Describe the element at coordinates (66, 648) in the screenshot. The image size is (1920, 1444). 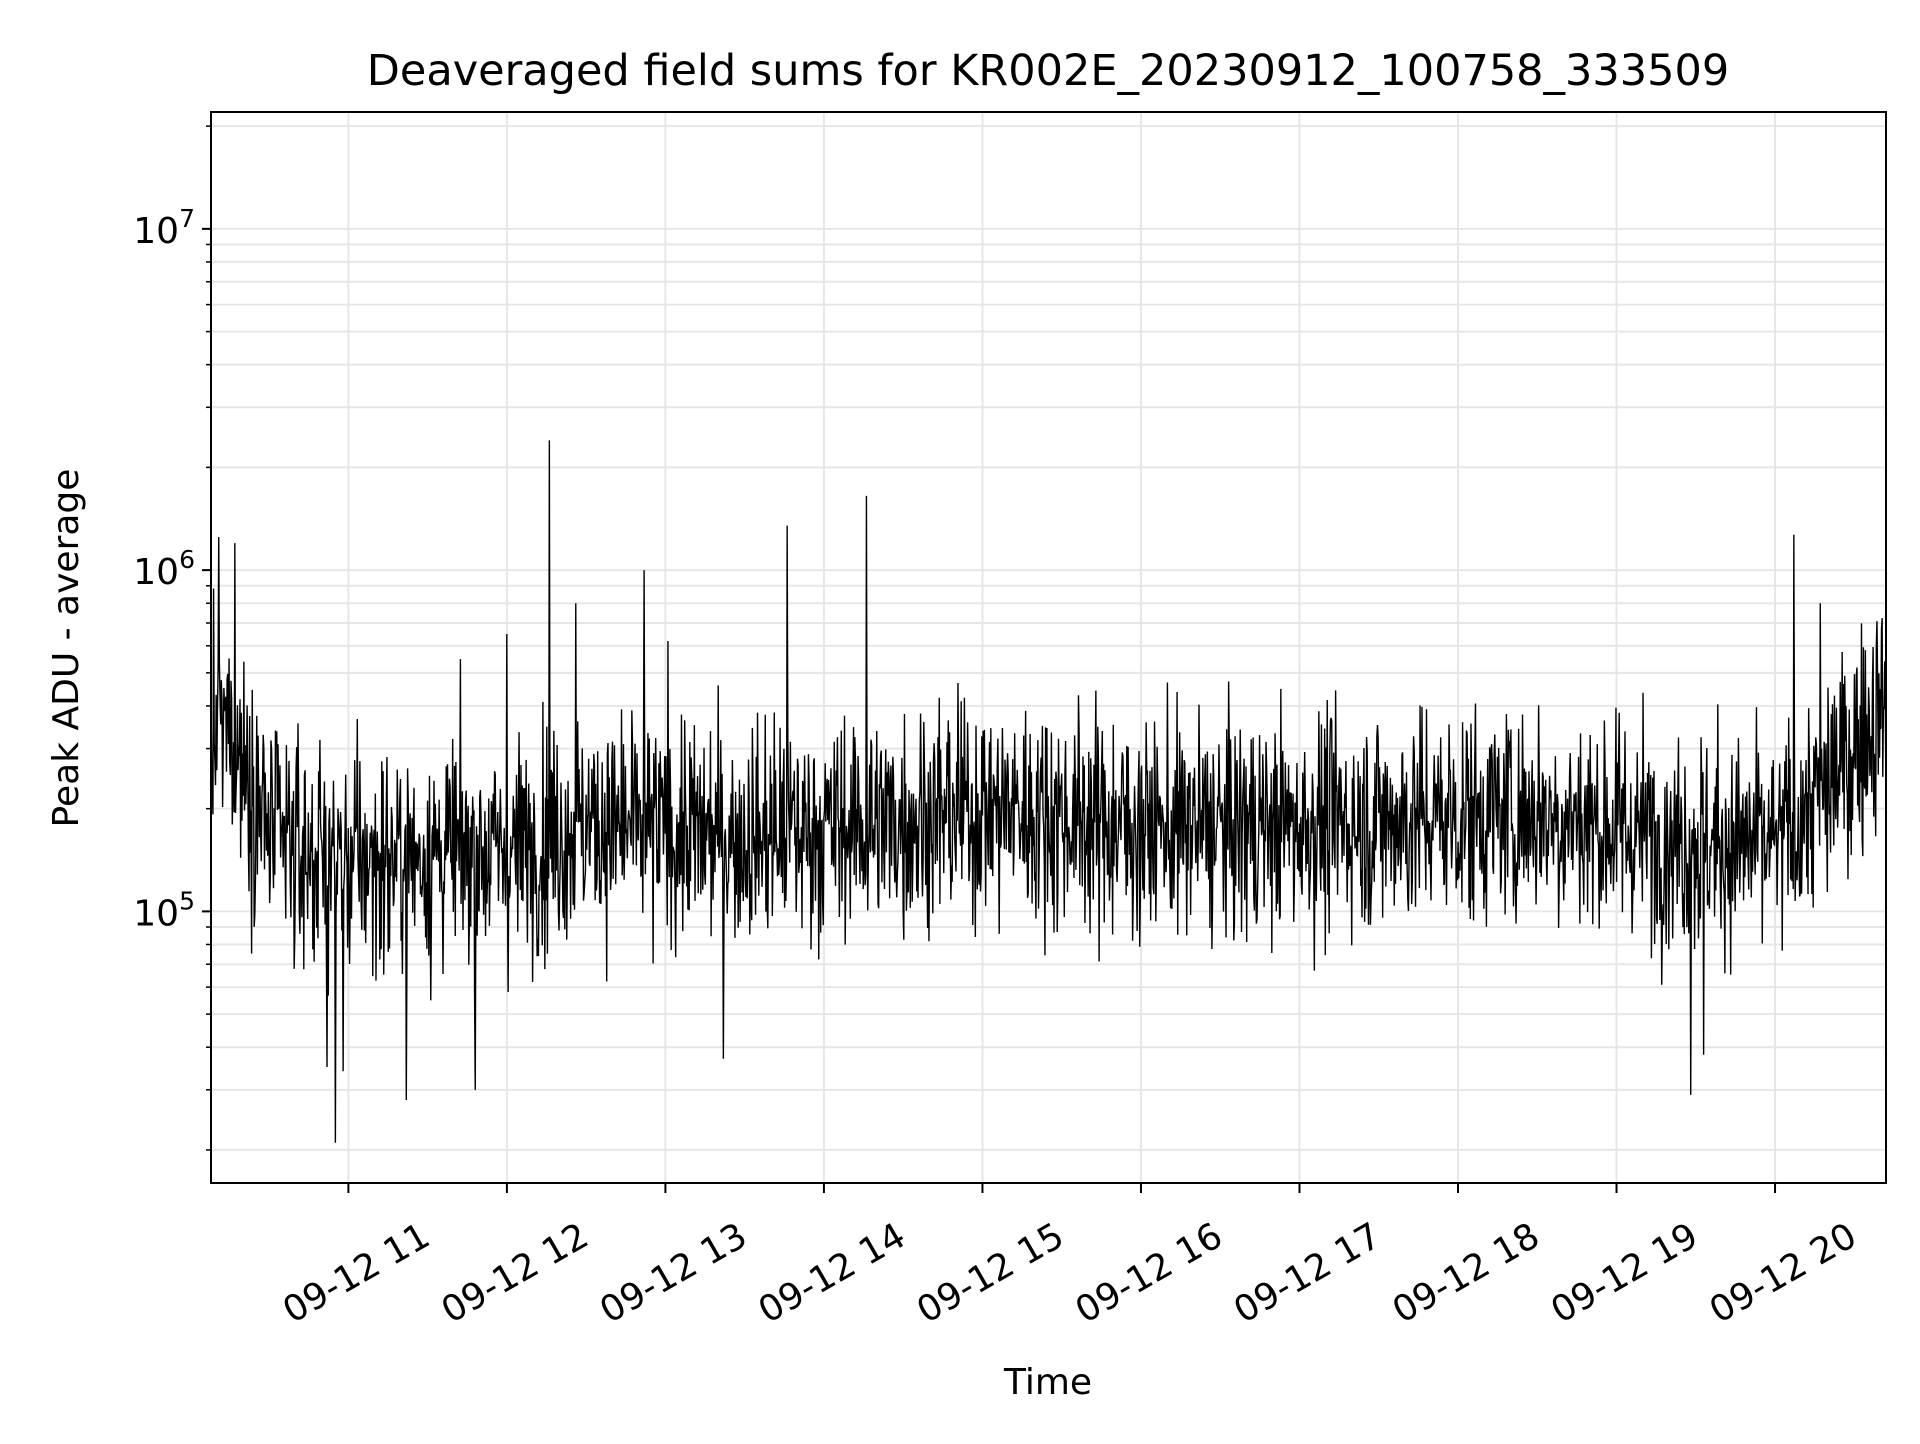
I see `y-axis-label: Peak ADU - average` at that location.